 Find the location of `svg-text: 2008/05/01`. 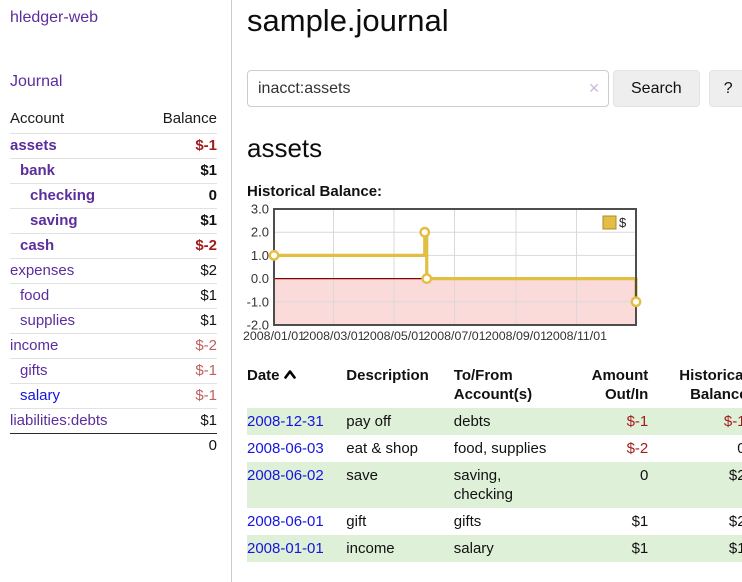

svg-text: 2008/05/01 is located at coordinates (394, 336).